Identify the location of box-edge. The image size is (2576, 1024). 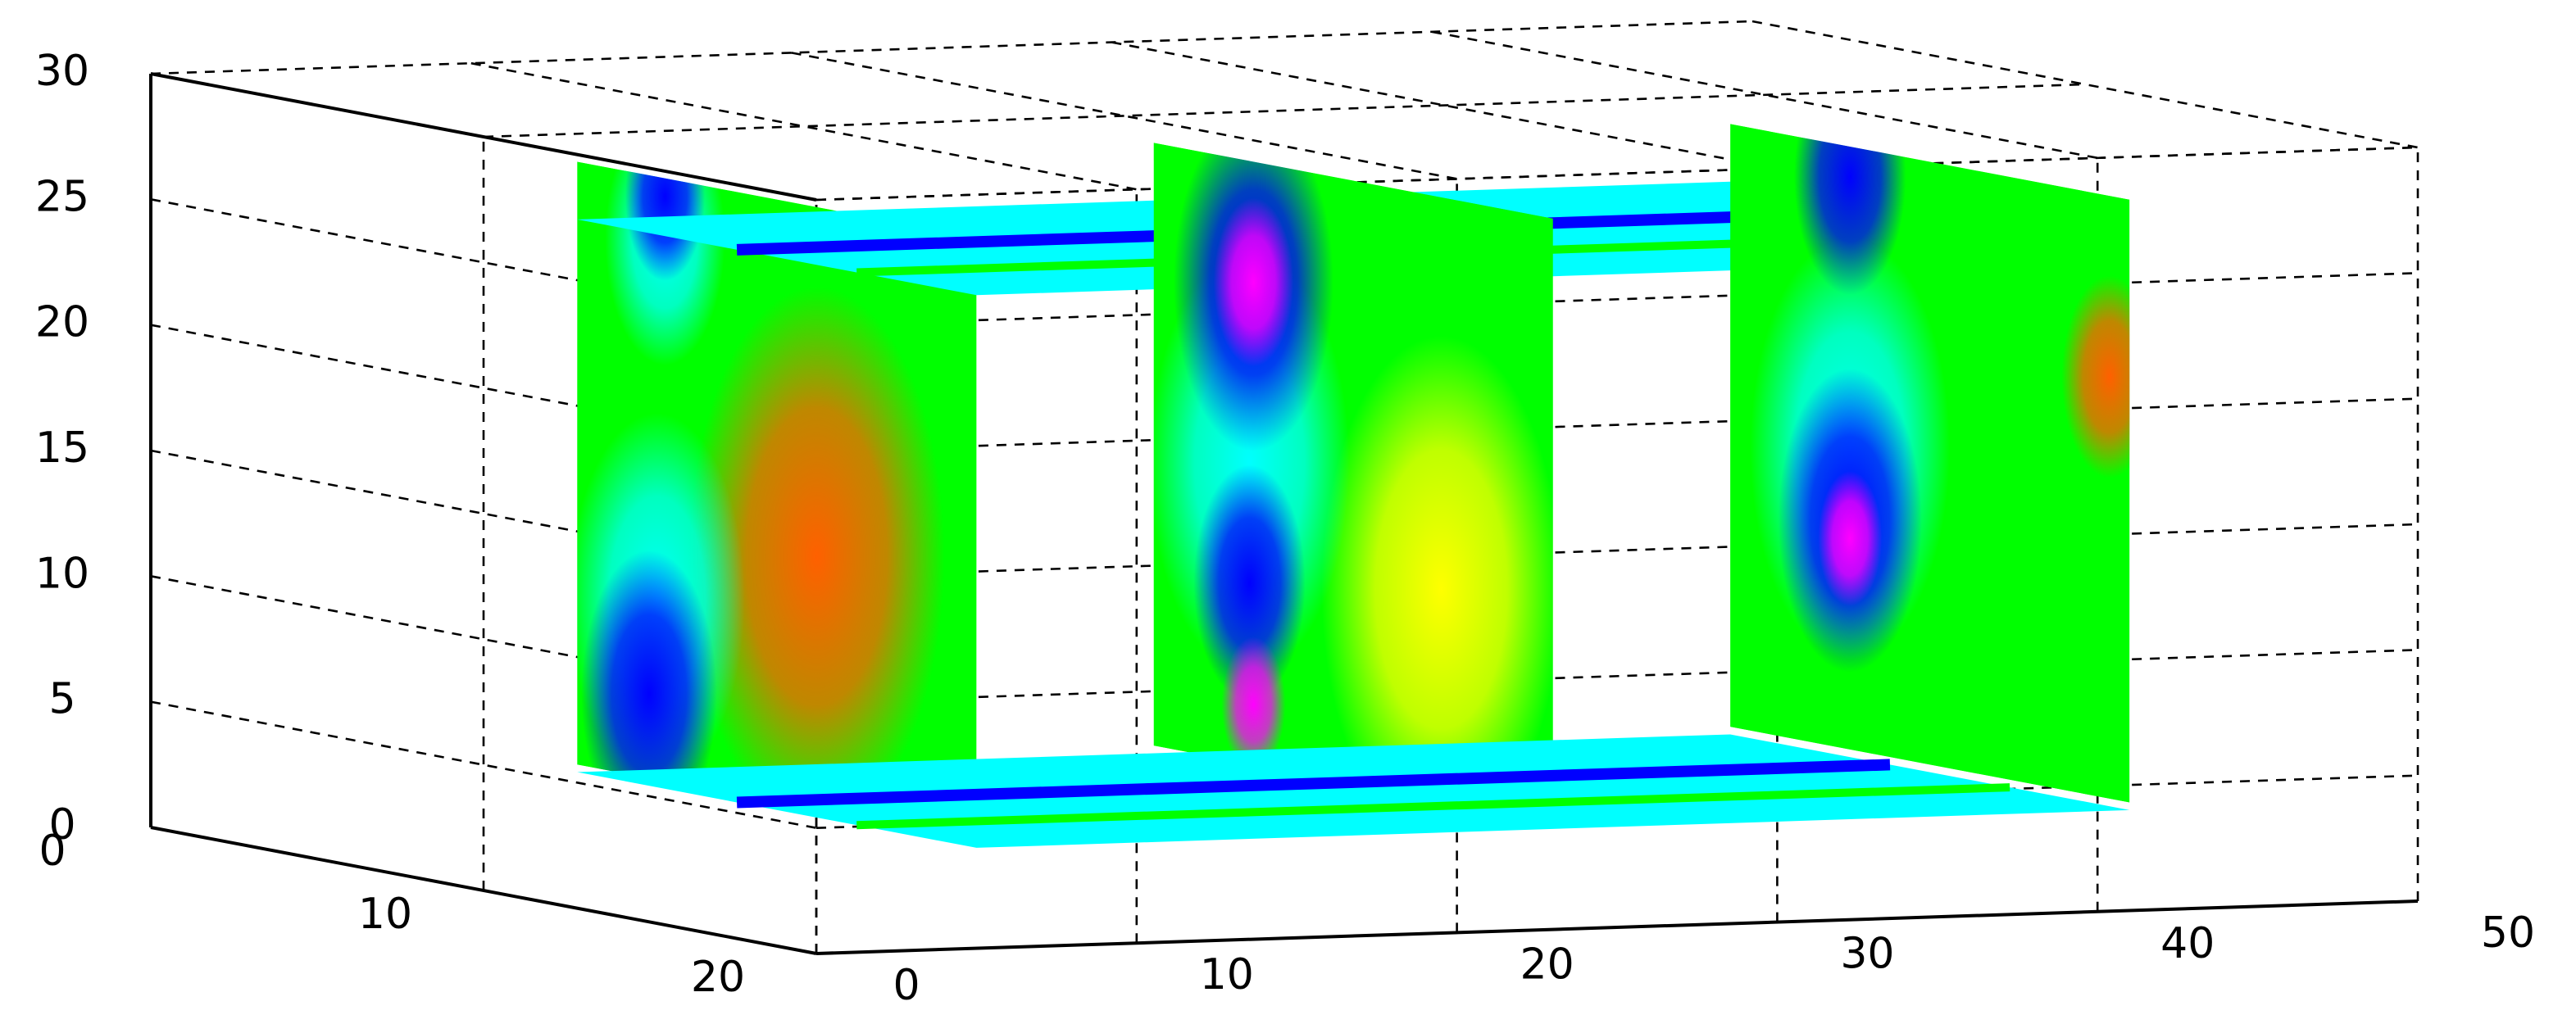
(483, 137).